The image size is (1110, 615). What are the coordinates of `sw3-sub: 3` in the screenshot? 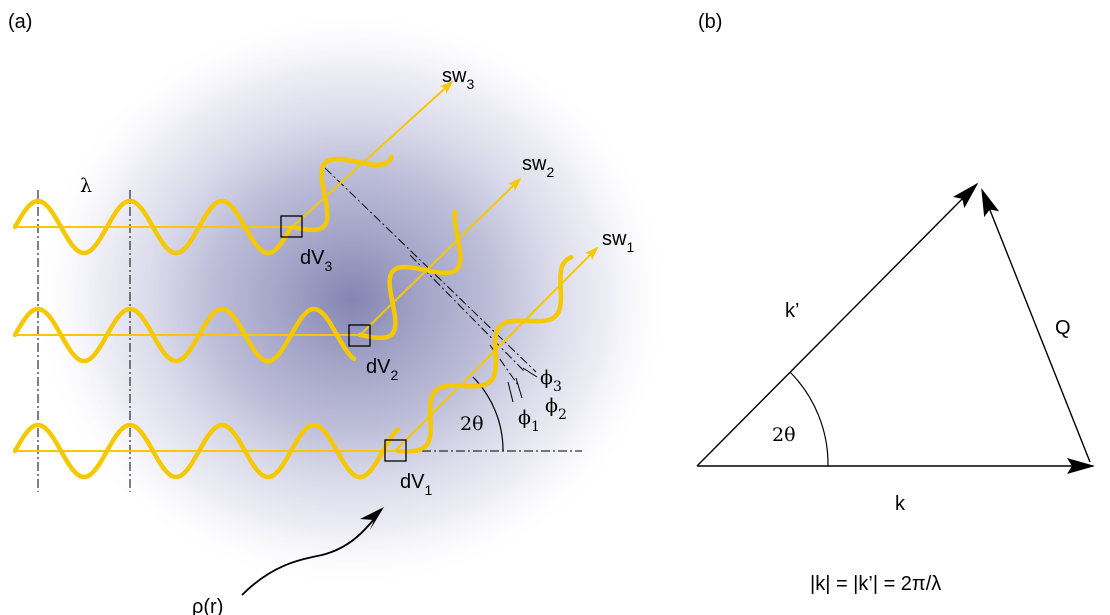 It's located at (470, 84).